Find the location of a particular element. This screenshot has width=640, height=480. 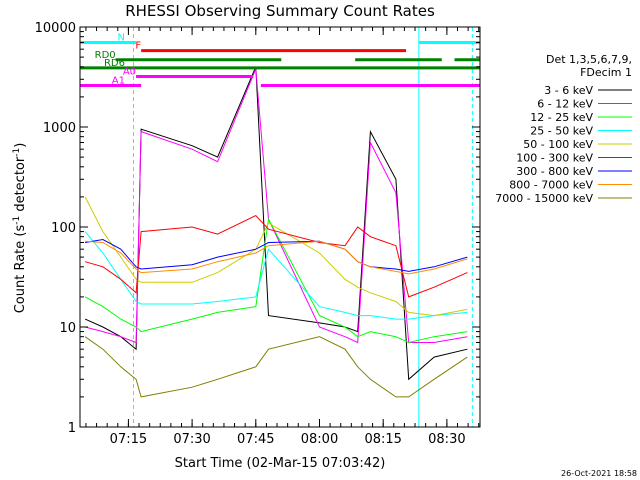

legend-label-4: 25 - 50 keV is located at coordinates (561, 131).